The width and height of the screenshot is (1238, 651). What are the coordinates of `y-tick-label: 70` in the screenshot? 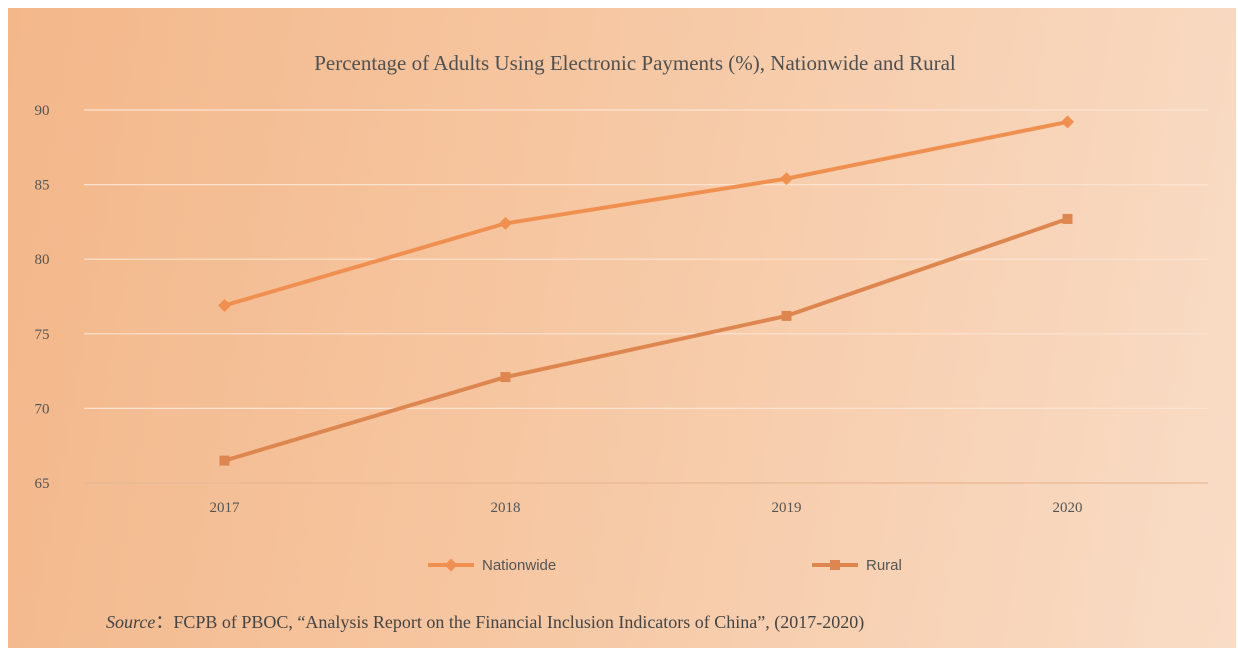 It's located at (42, 409).